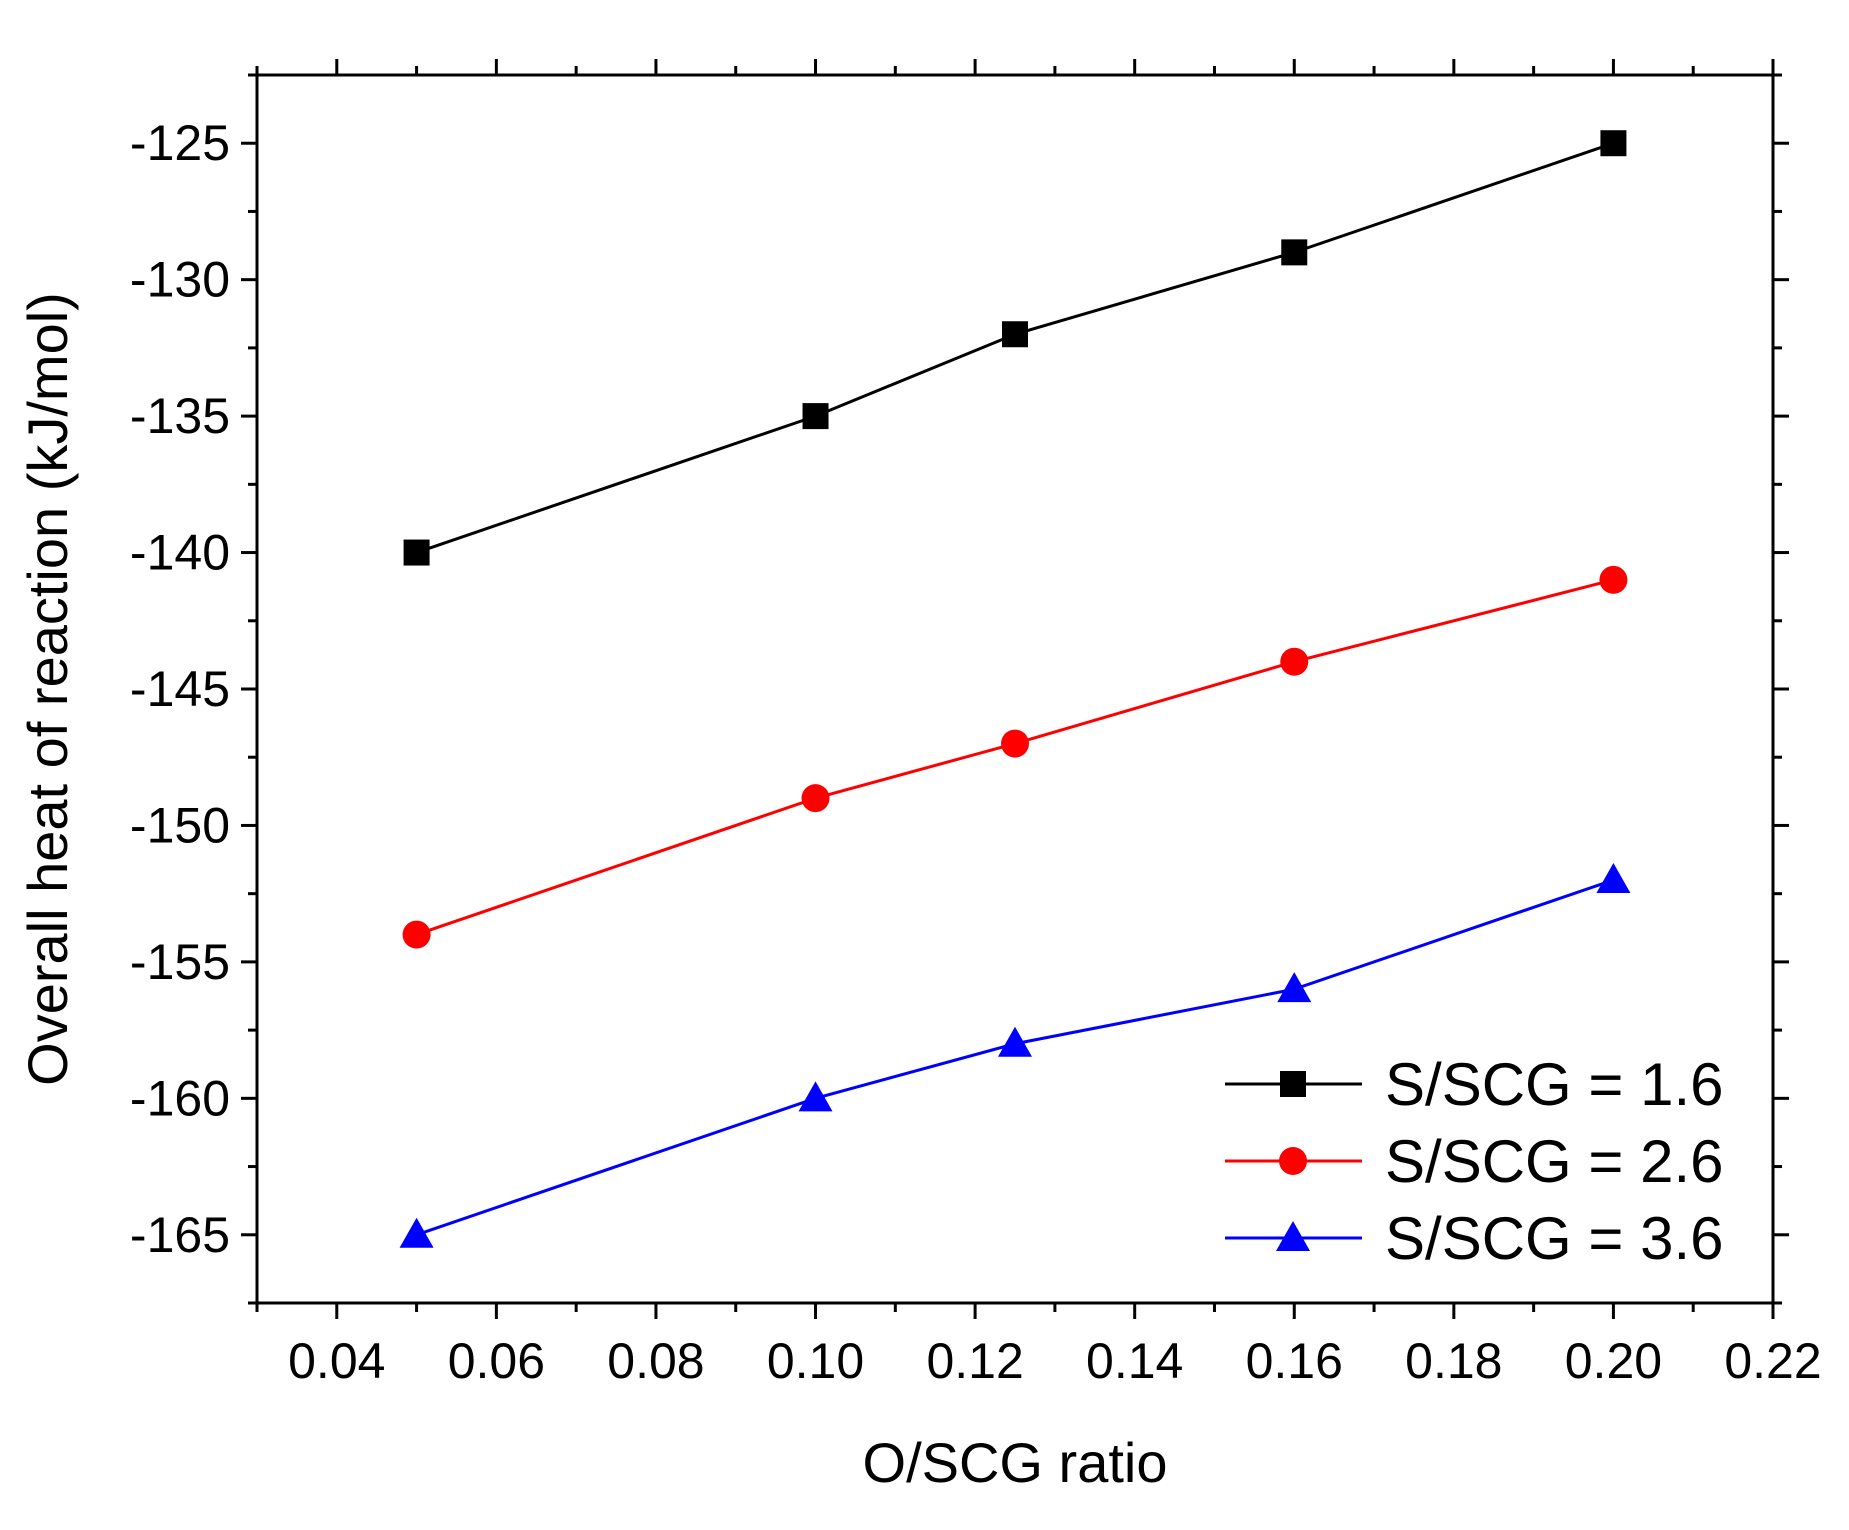 This screenshot has width=1849, height=1530. Describe the element at coordinates (1554, 1238) in the screenshot. I see `legend-label-3: S/SCG = 3.6` at that location.